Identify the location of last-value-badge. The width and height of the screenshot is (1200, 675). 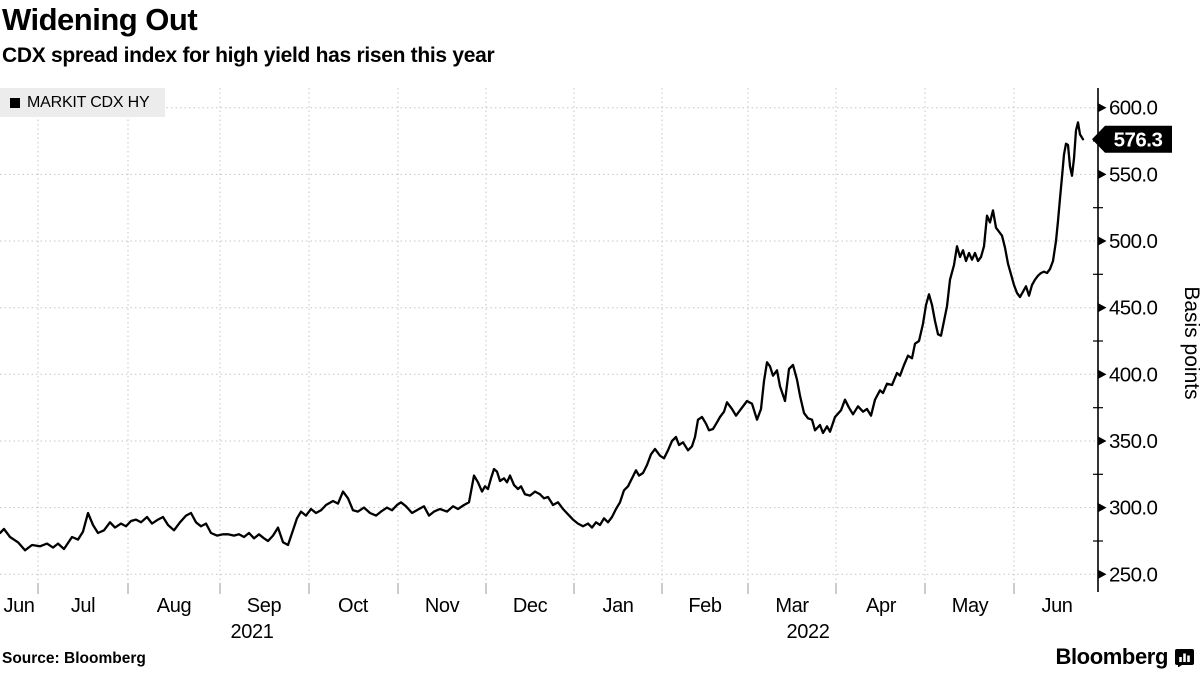
(1132, 139).